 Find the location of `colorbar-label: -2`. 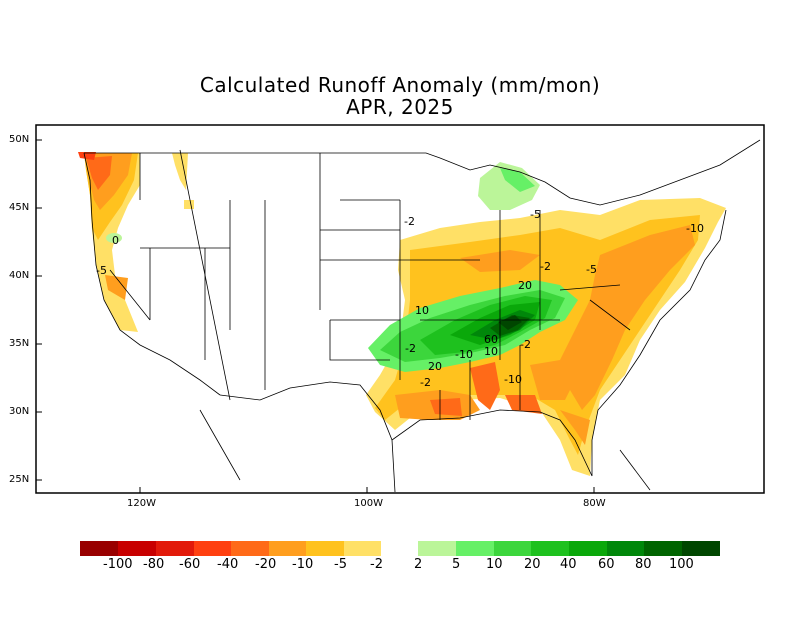

colorbar-label: -2 is located at coordinates (376, 564).